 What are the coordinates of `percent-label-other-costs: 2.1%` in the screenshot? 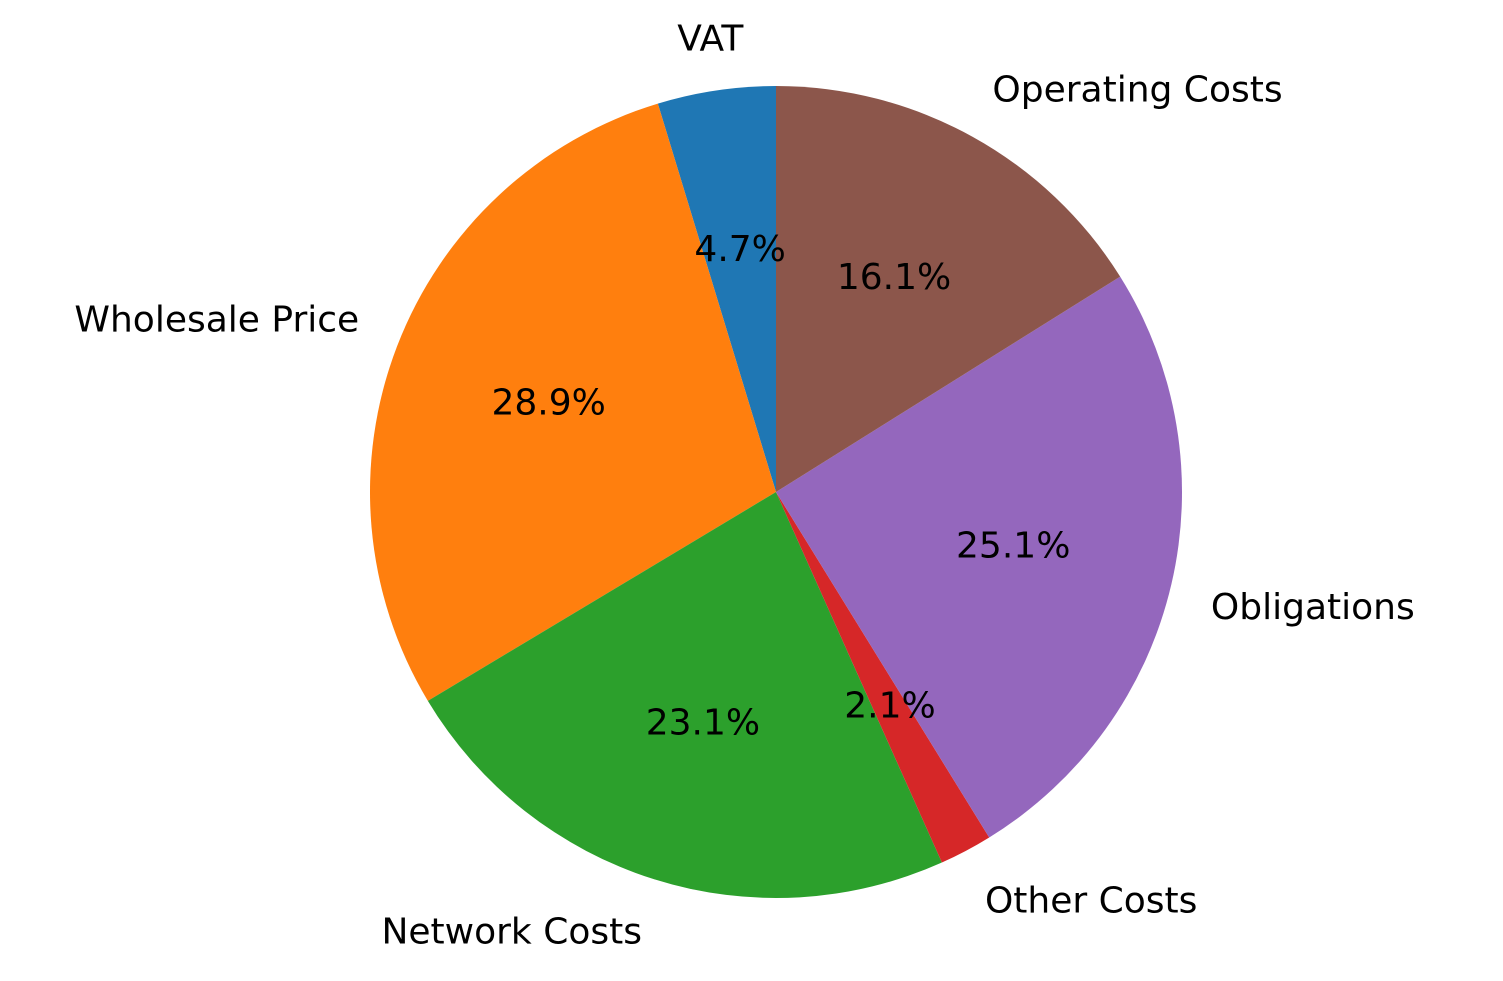 It's located at (889, 705).